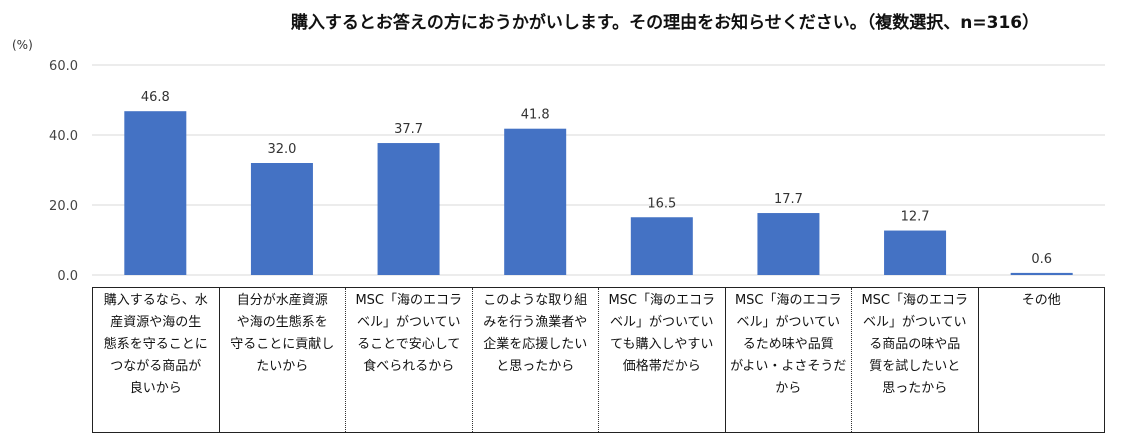 The image size is (1135, 444). What do you see at coordinates (63, 206) in the screenshot?
I see `y-tick-label: 20.0` at bounding box center [63, 206].